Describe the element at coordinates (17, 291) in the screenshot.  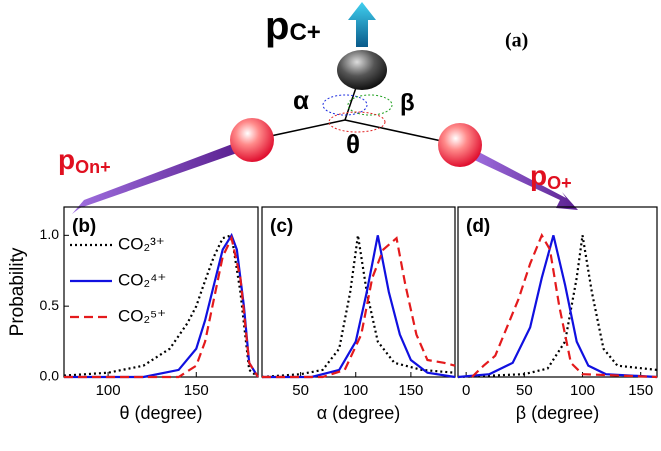
I see `y-axis-label: Probability` at that location.